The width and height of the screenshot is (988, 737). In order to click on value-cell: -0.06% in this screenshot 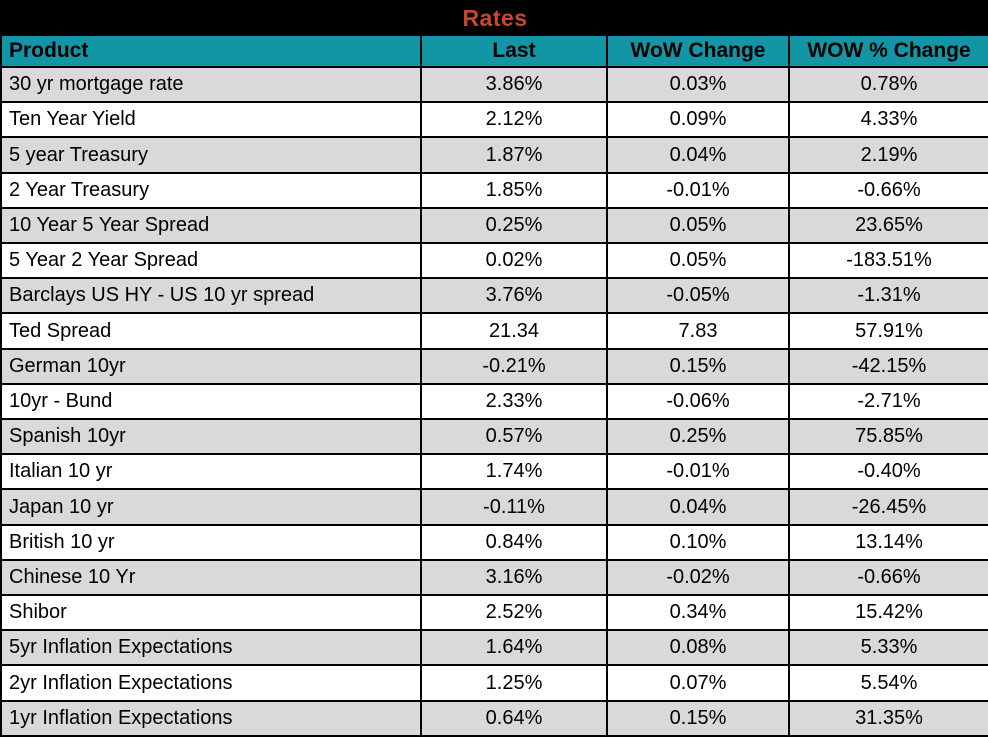, I will do `click(698, 401)`.